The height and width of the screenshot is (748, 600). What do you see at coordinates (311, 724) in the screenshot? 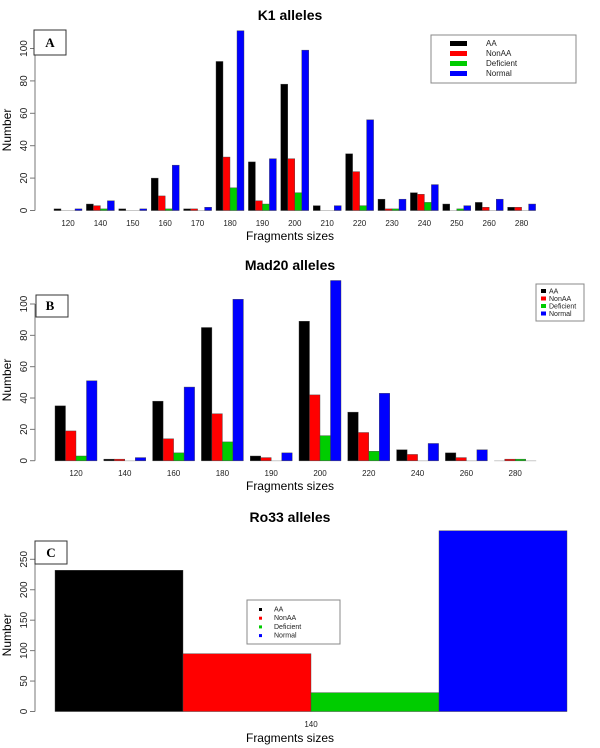
I see `x-tick-label: 140` at bounding box center [311, 724].